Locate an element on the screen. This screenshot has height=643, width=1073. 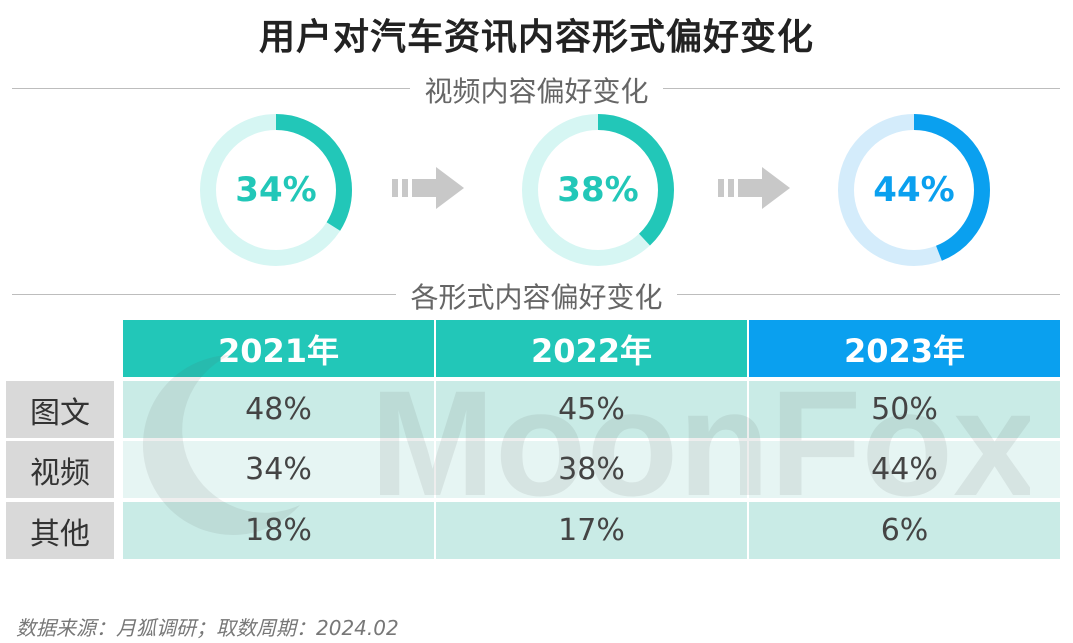
row-label-other: 其他 is located at coordinates (60, 530).